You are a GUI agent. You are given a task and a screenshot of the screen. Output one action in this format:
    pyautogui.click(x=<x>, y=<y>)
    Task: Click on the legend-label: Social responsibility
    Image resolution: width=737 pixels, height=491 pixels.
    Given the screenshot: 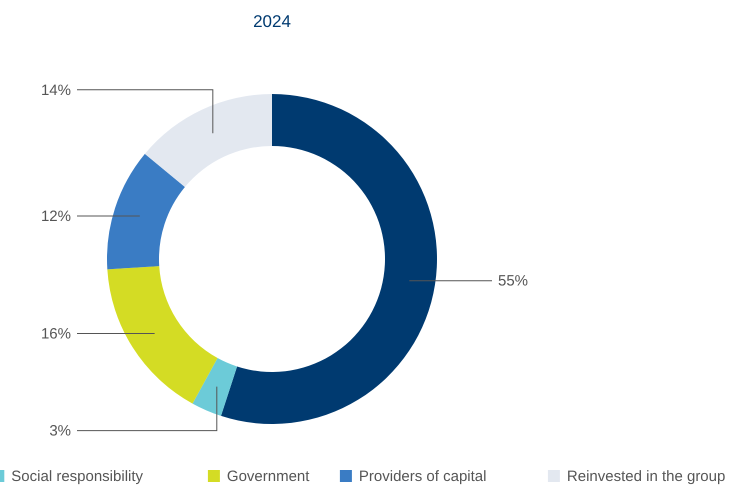 What is the action you would take?
    pyautogui.click(x=77, y=476)
    